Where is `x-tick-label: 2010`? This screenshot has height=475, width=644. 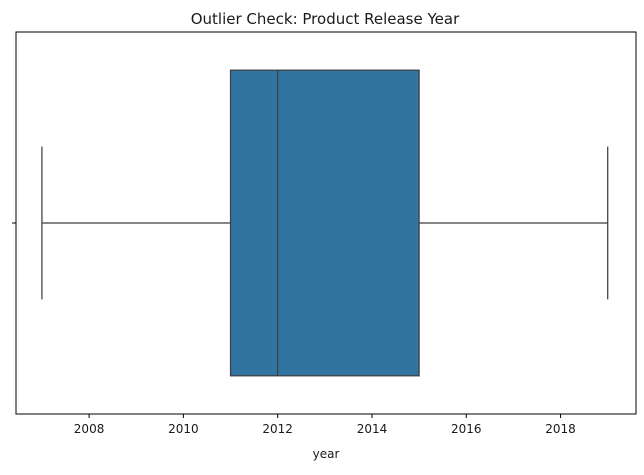 x-tick-label: 2010 is located at coordinates (183, 429).